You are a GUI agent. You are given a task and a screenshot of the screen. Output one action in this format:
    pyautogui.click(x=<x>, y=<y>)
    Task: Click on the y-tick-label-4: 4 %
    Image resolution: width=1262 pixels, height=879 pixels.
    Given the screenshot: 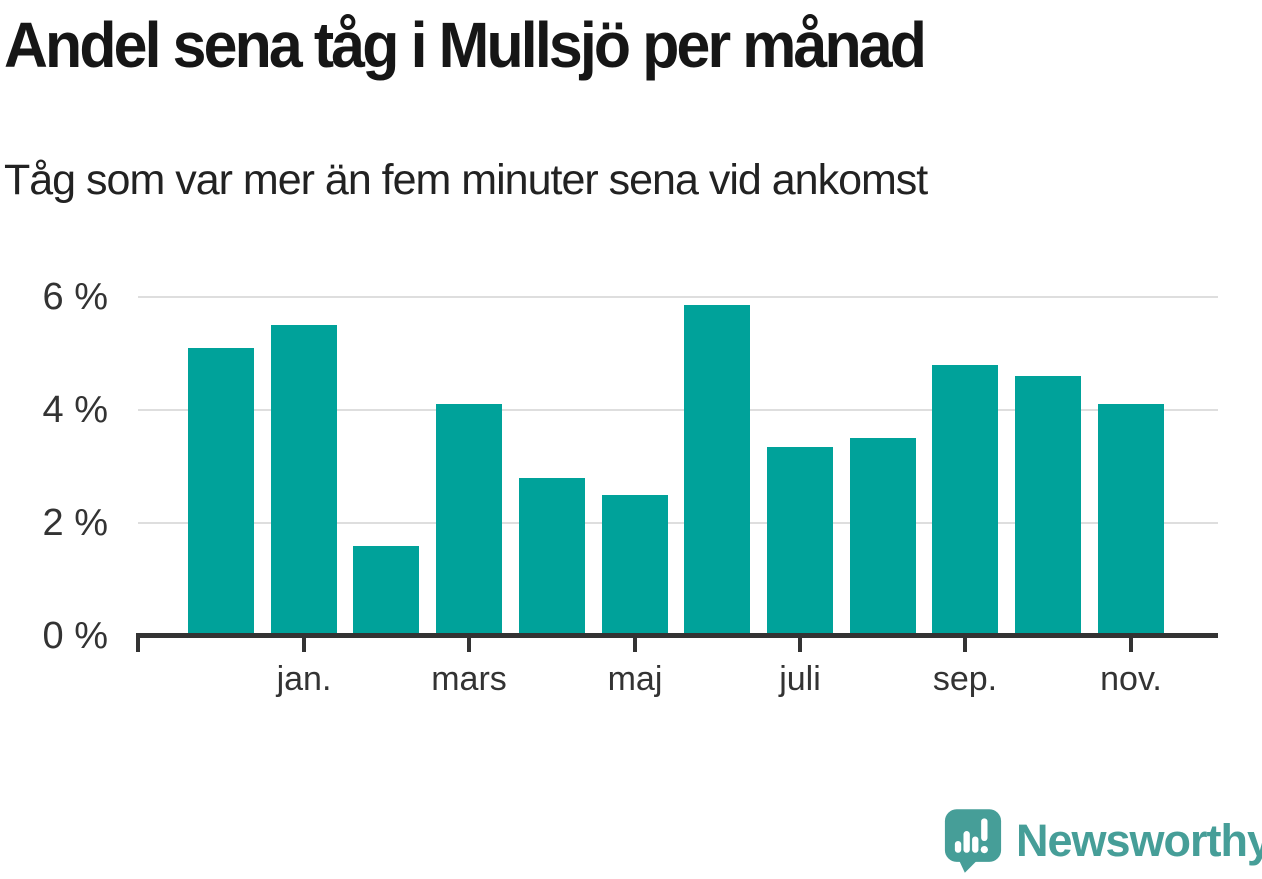 What is the action you would take?
    pyautogui.click(x=75, y=410)
    